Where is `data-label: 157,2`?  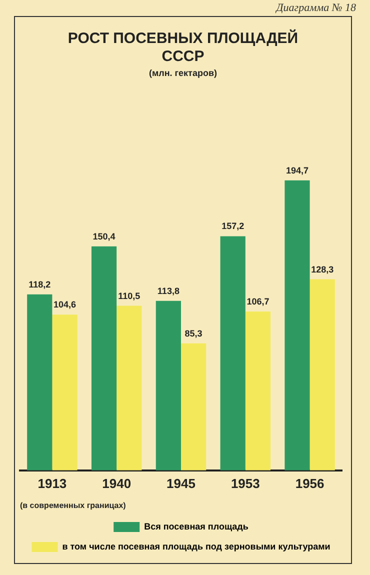 data-label: 157,2 is located at coordinates (233, 226).